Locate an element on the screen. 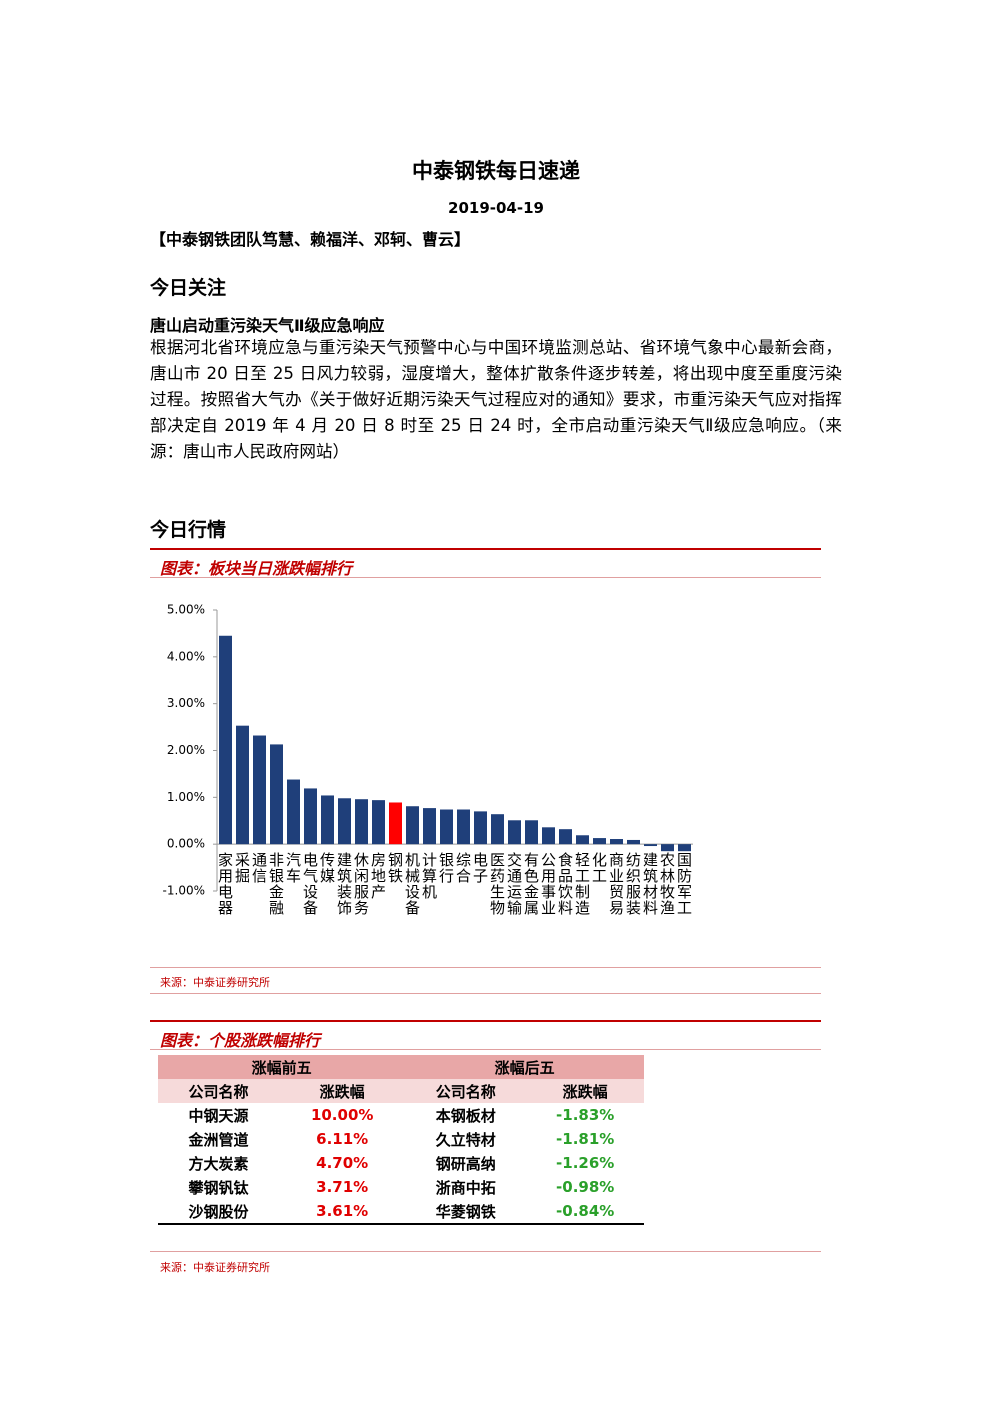  x-tick-label: 银行 is located at coordinates (446, 868).